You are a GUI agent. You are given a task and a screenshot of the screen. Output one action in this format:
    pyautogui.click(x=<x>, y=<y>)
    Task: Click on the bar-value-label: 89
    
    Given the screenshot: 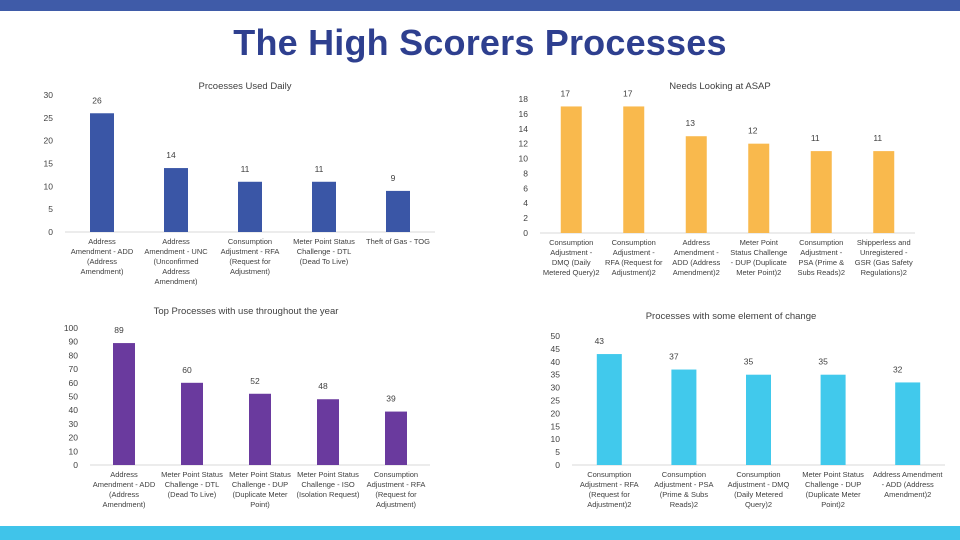 What is the action you would take?
    pyautogui.click(x=119, y=330)
    